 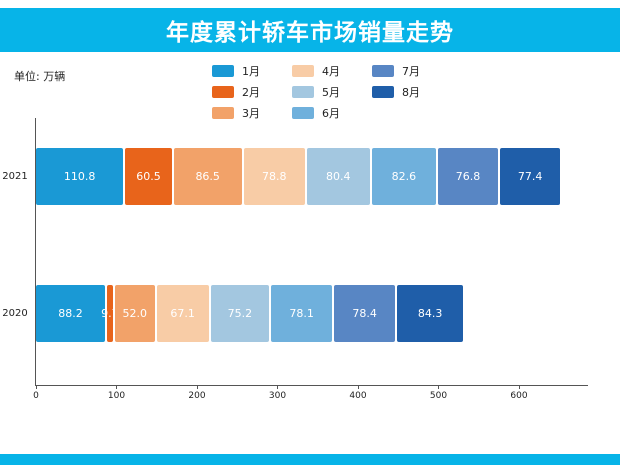 I want to click on bar-segment-2021-1月: 110.8, so click(x=80, y=176).